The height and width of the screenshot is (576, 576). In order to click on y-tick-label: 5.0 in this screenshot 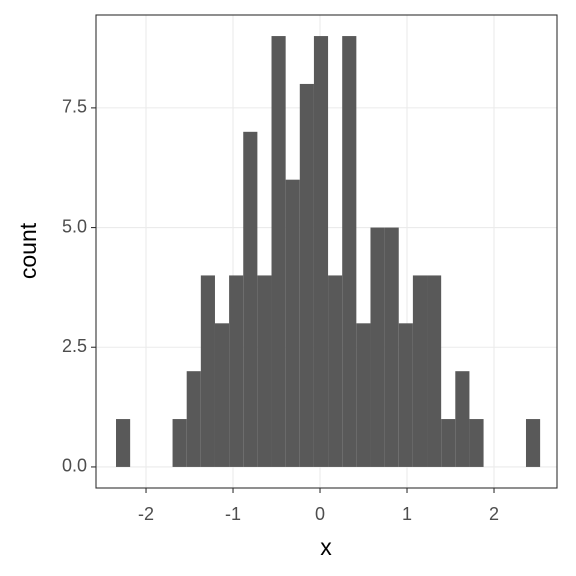, I will do `click(74, 226)`.